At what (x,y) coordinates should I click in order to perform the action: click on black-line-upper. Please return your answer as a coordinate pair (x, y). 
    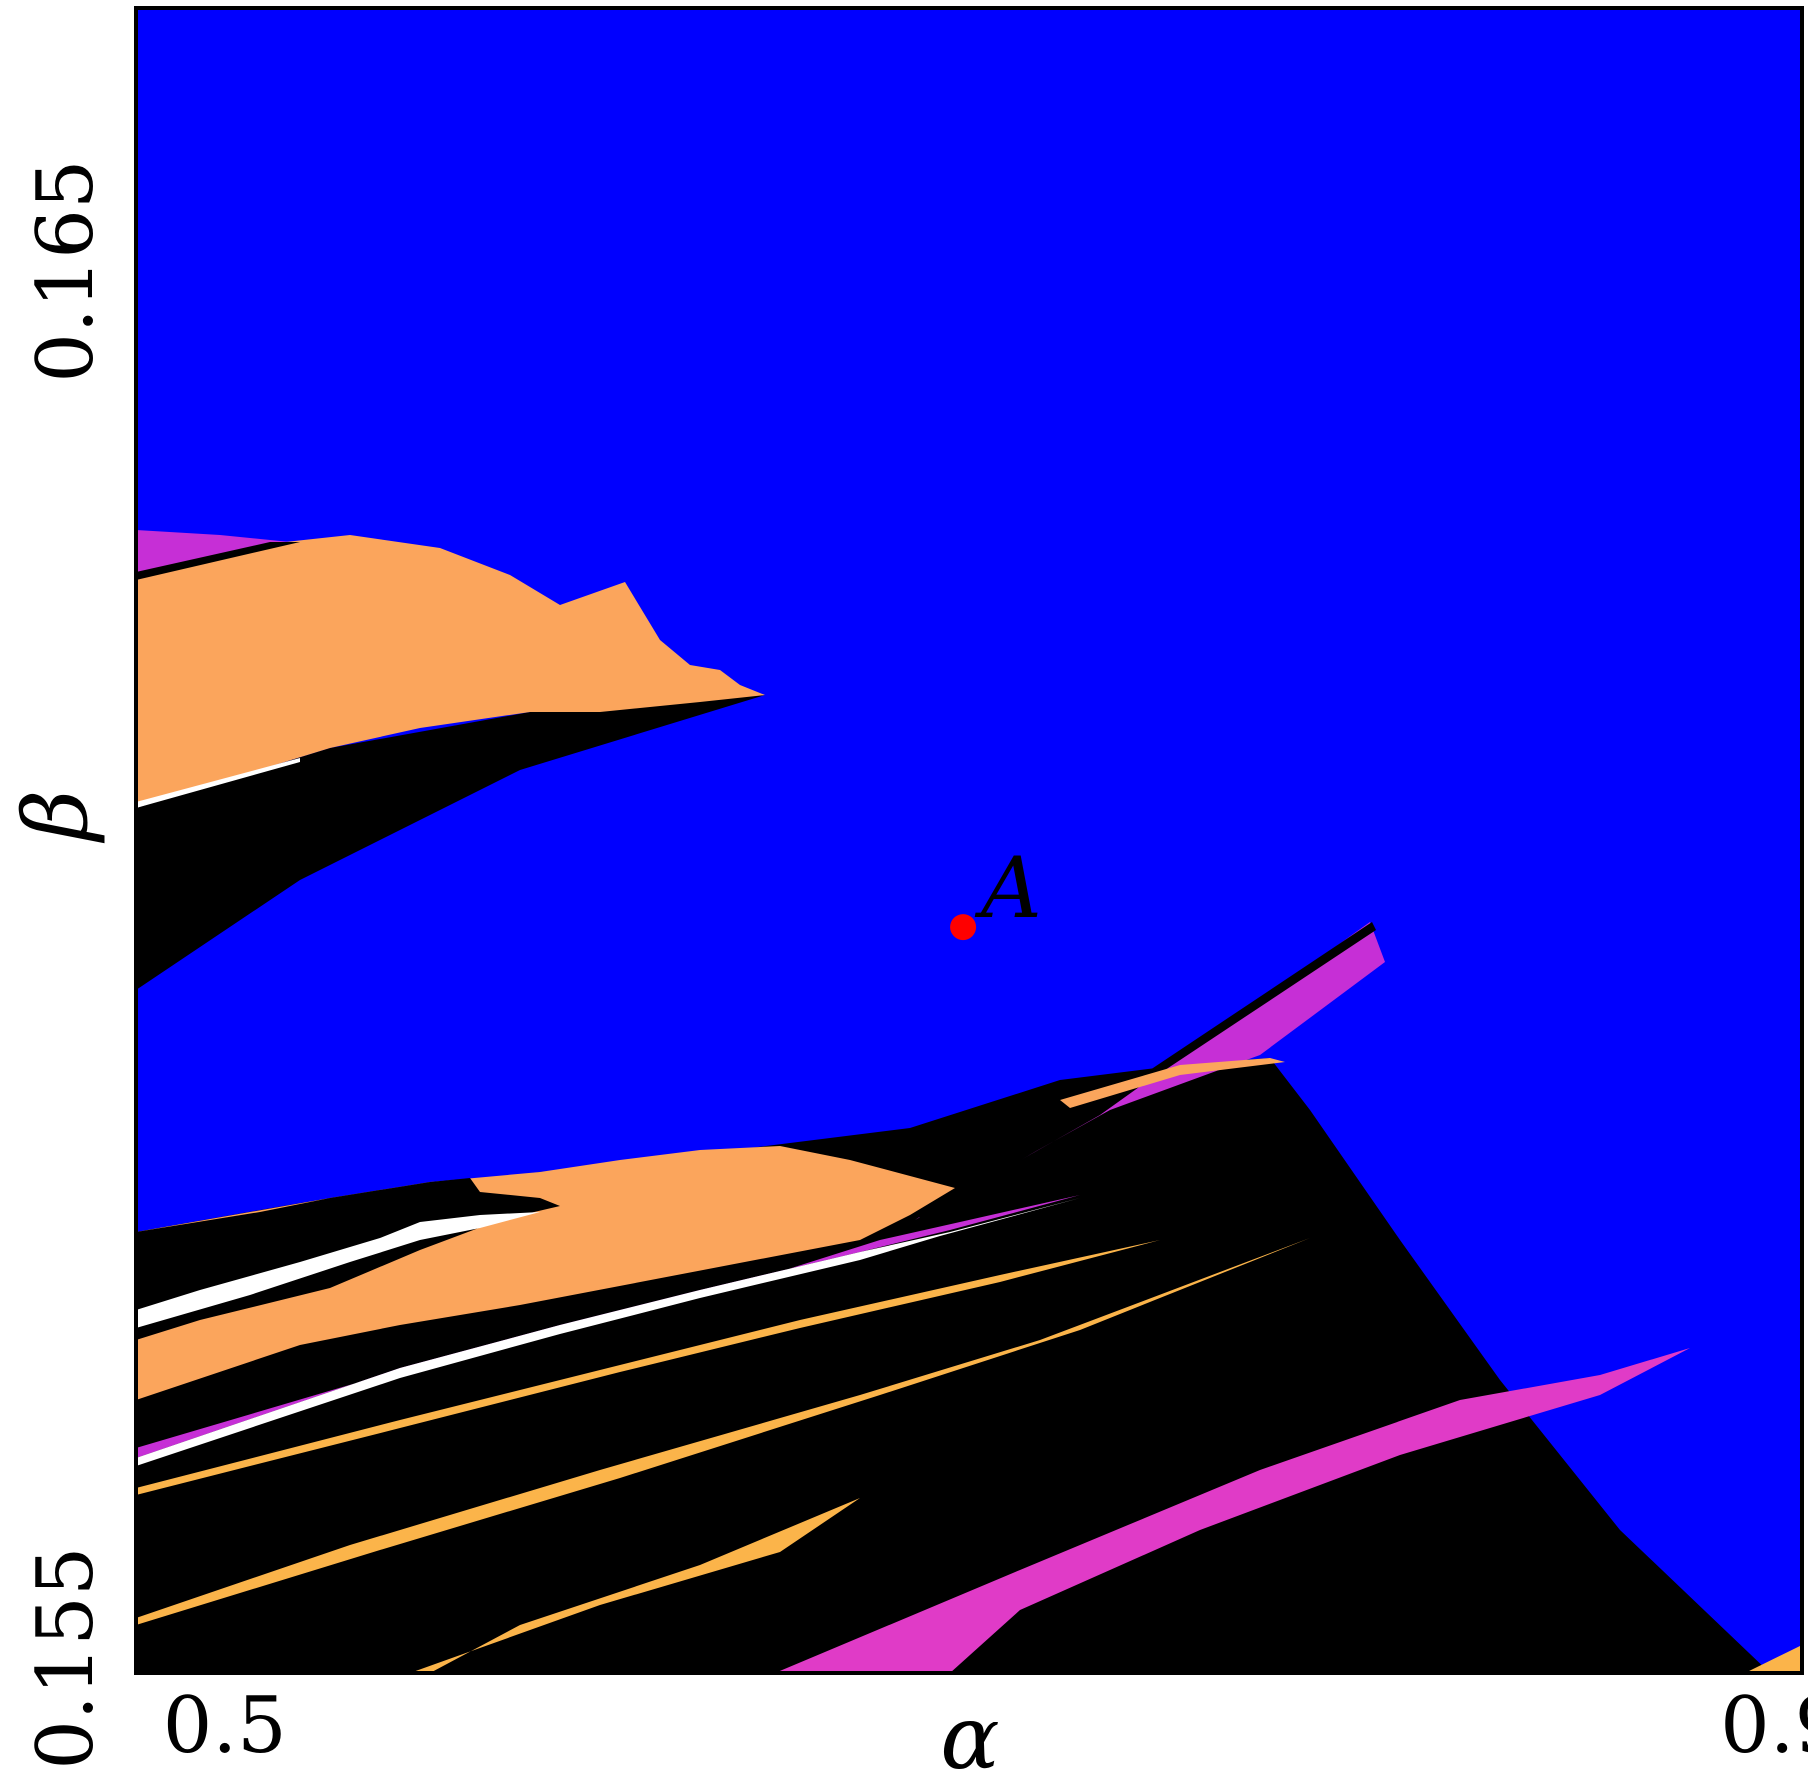
    Looking at the image, I should click on (218, 561).